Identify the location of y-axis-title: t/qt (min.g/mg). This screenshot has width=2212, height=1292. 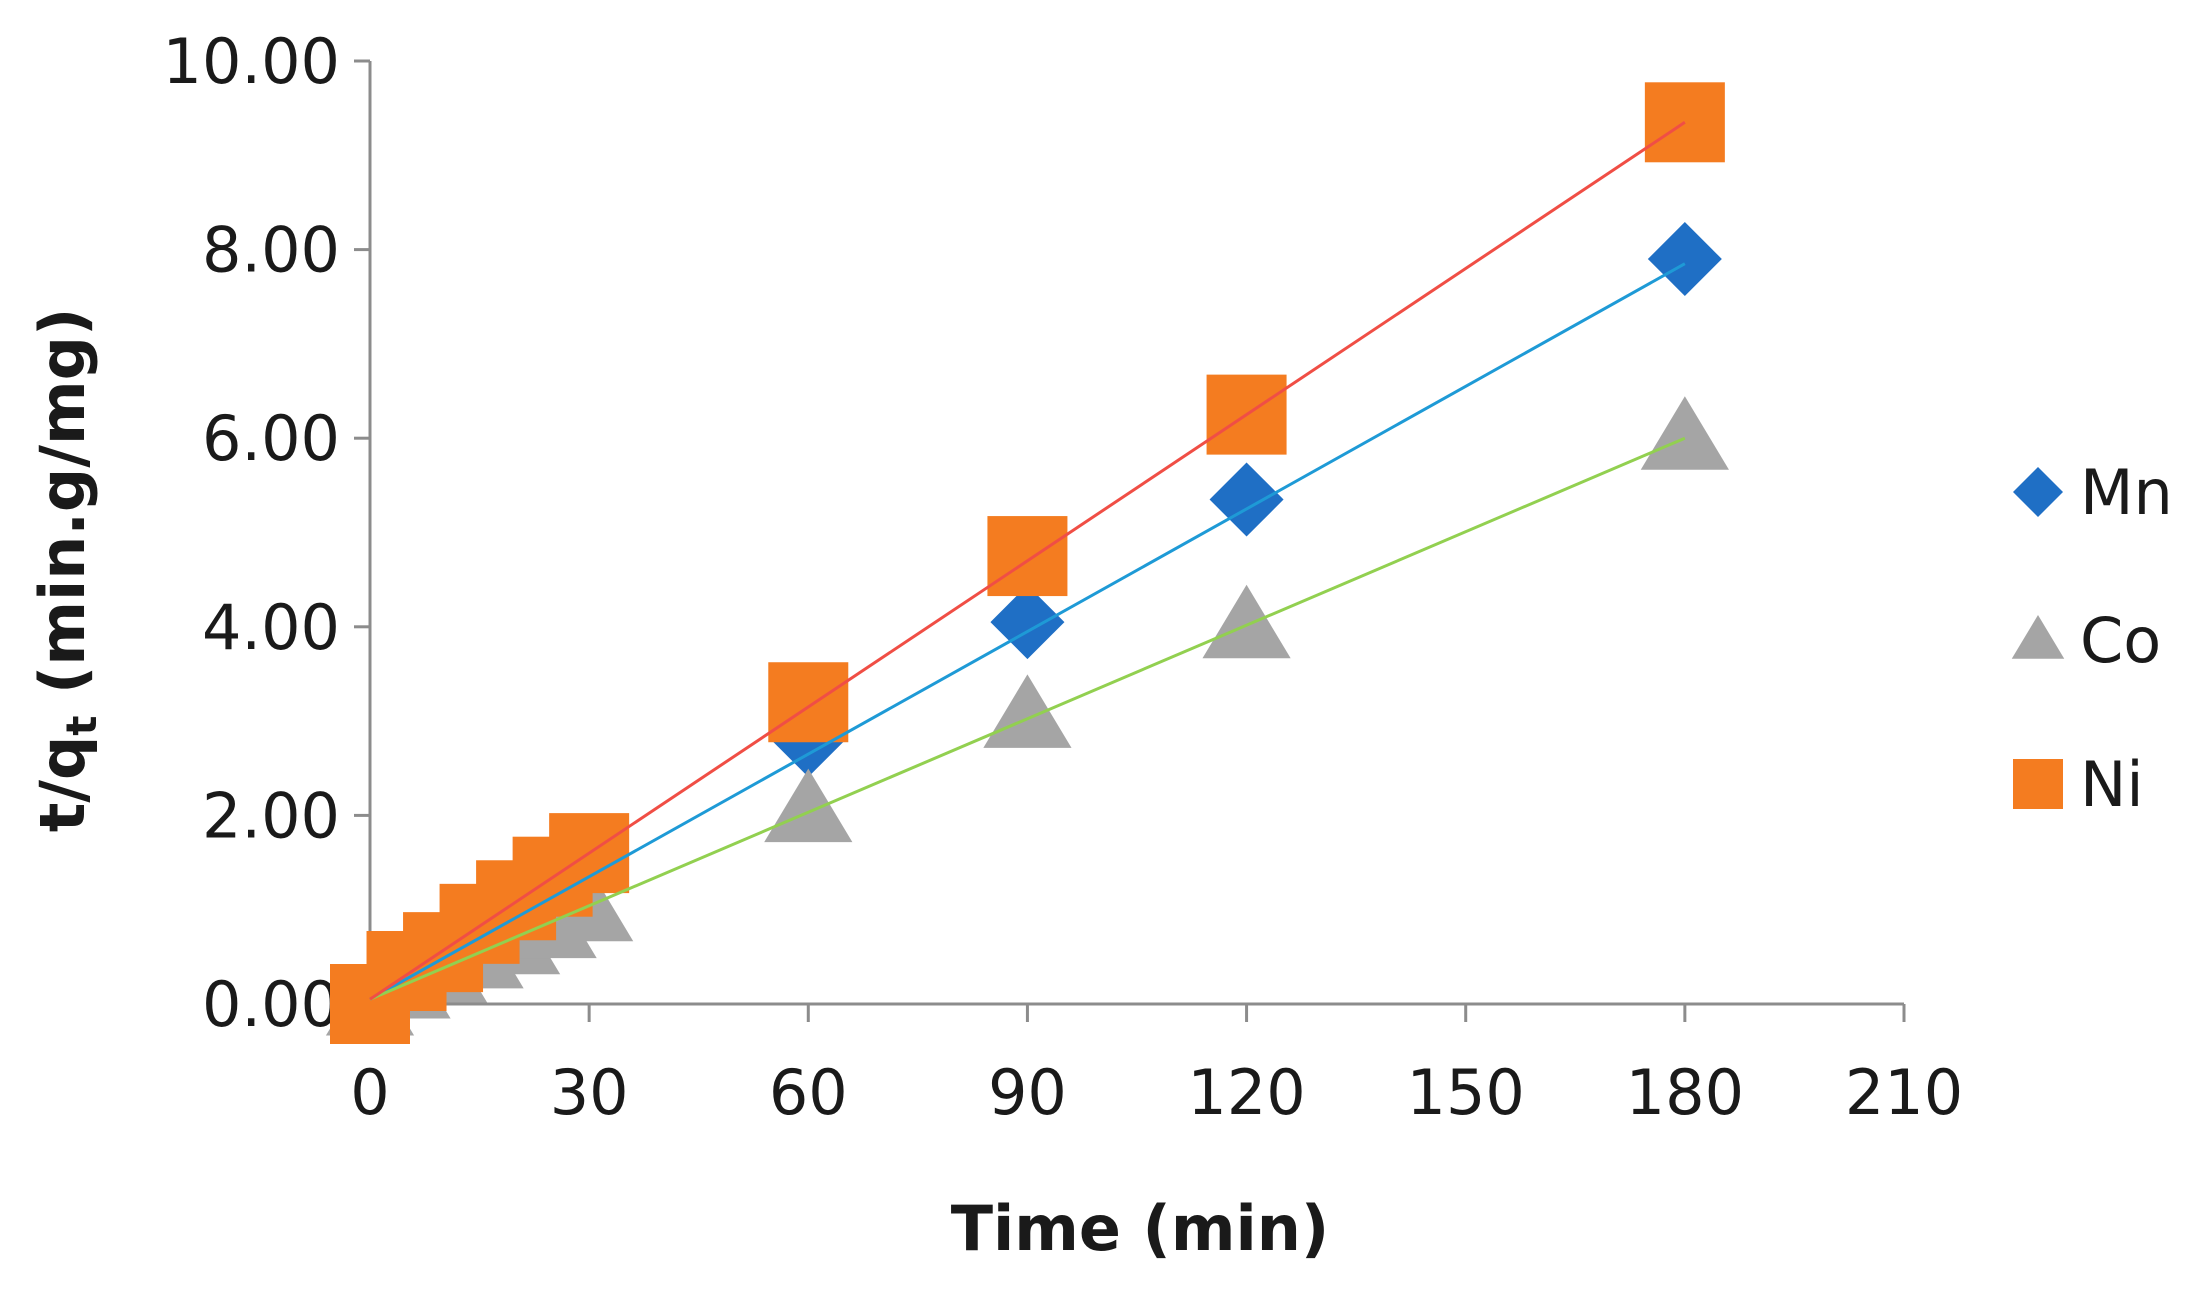
(66, 570).